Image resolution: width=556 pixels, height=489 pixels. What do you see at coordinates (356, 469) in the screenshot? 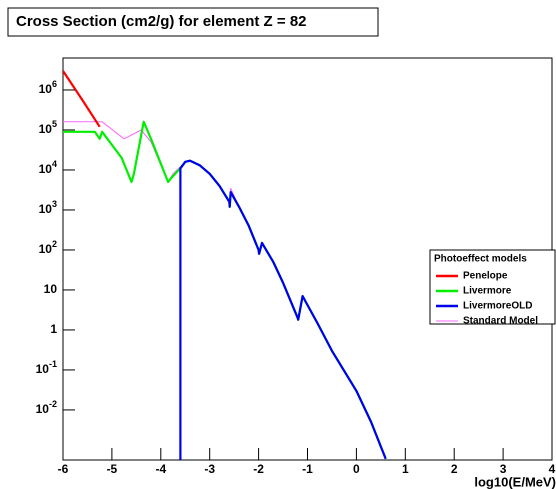
I see `x-tick-label: 0` at bounding box center [356, 469].